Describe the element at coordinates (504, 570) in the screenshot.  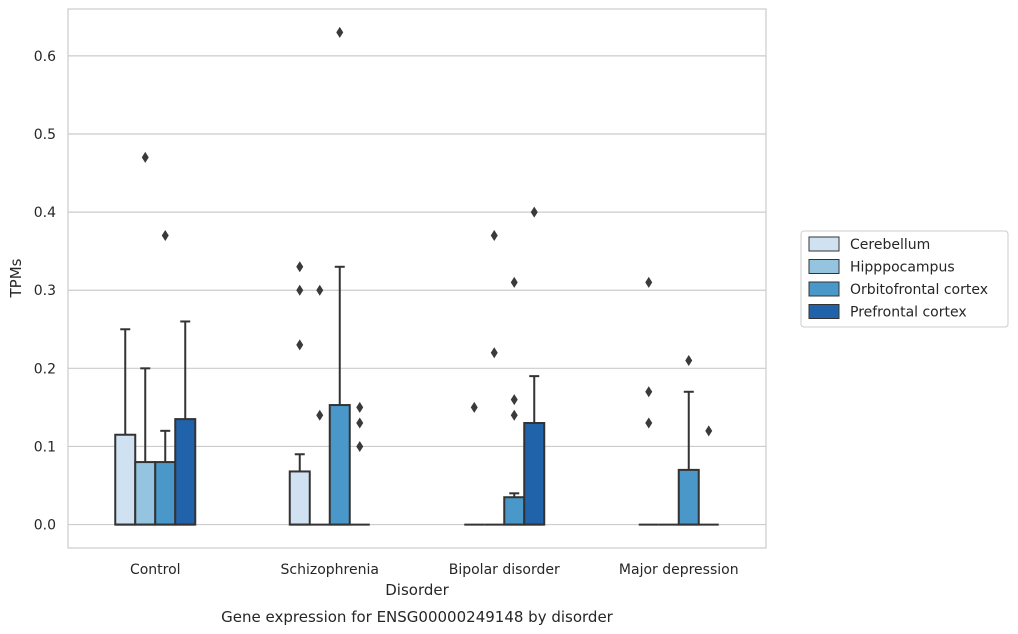
I see `x-tick-label: Bipolar disorder` at that location.